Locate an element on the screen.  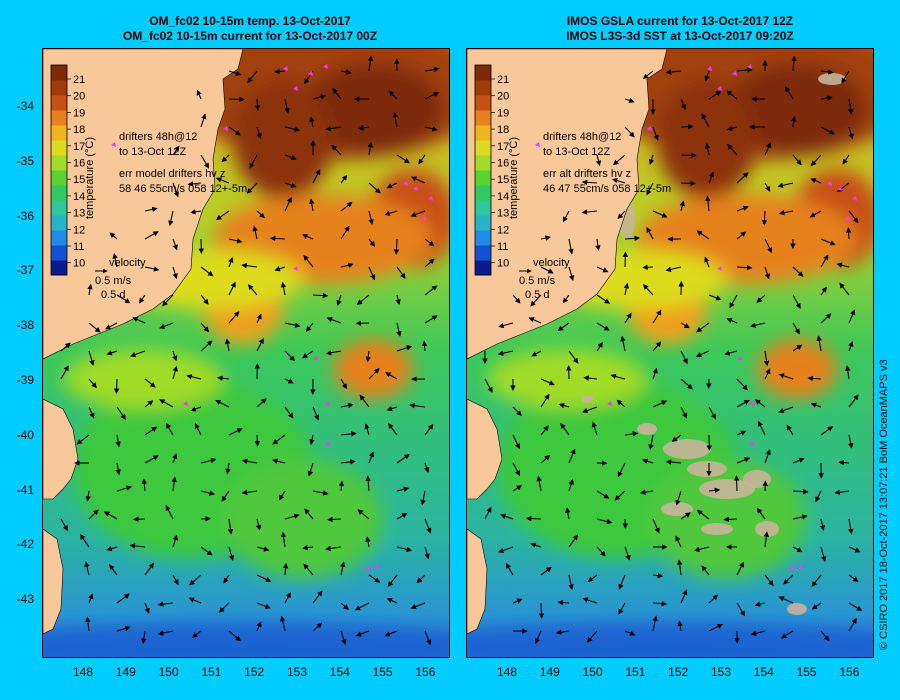
error-stats-line1: err alt drifters hv z is located at coordinates (587, 174).